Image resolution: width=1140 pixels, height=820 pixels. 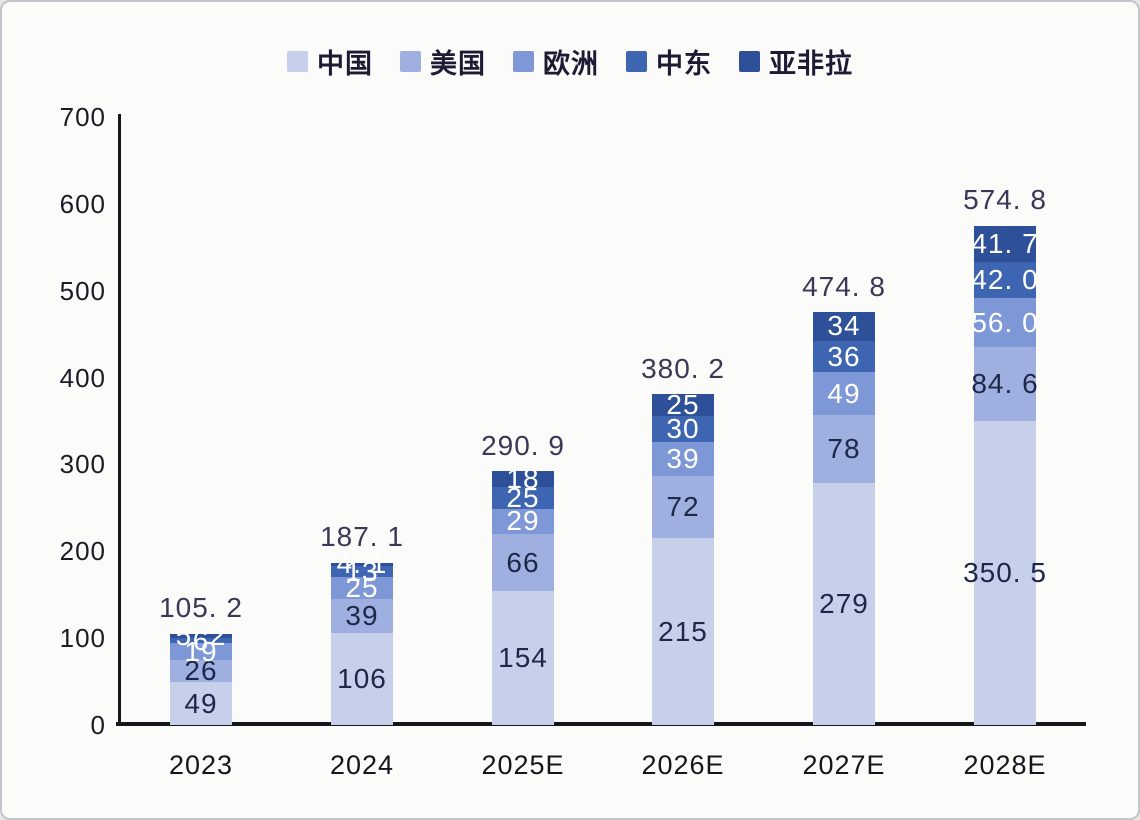 What do you see at coordinates (362, 765) in the screenshot?
I see `x-axis-label-2024: 2024` at bounding box center [362, 765].